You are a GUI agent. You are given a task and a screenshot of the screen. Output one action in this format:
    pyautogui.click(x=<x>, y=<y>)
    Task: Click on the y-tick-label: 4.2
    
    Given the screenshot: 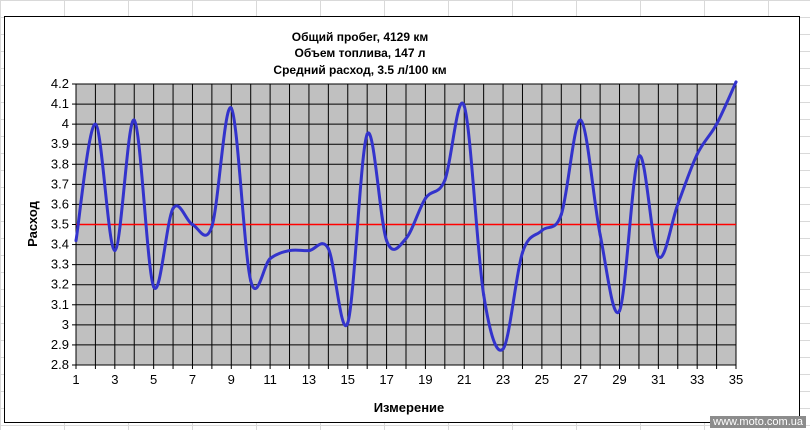 What is the action you would take?
    pyautogui.click(x=60, y=83)
    